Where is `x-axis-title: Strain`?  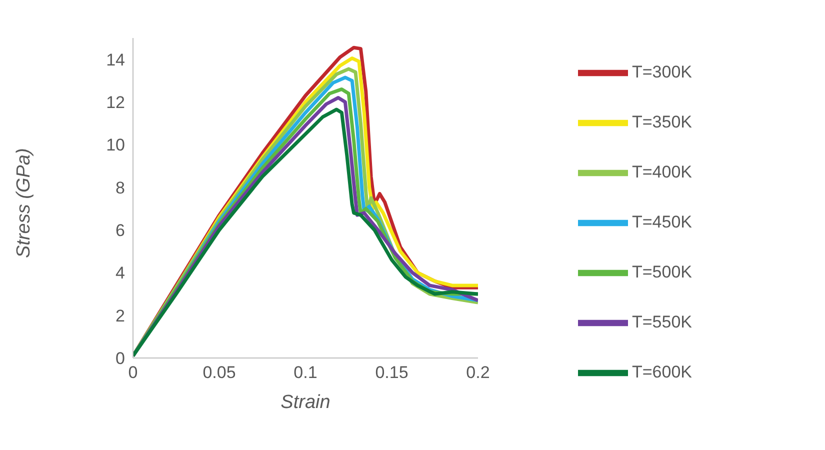 x-axis-title: Strain is located at coordinates (305, 402).